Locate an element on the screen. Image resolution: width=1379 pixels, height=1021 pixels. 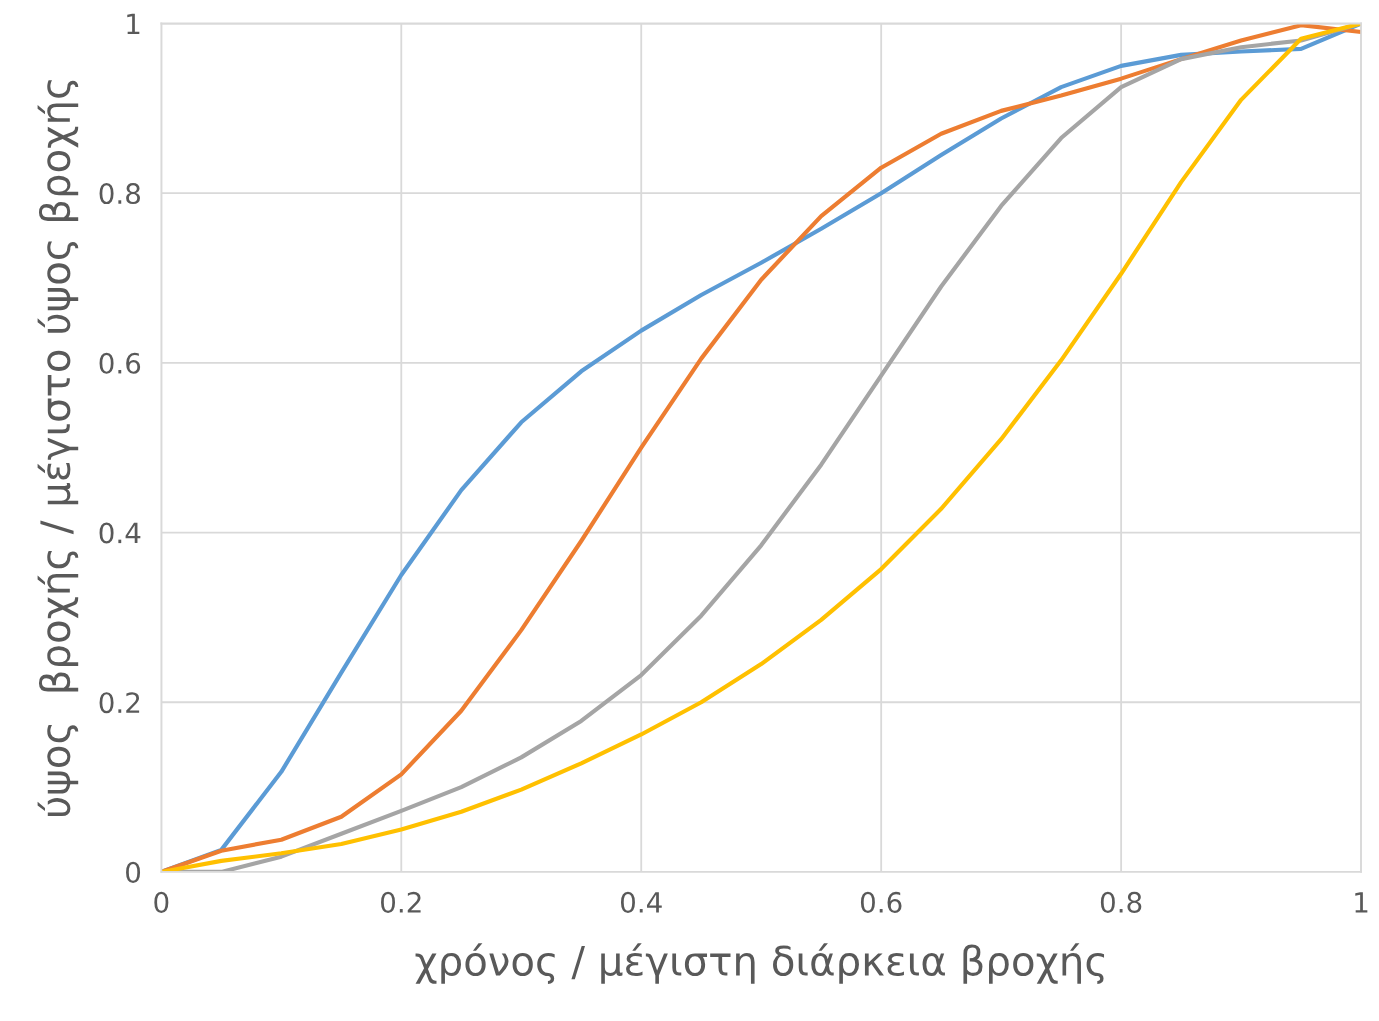
y-tick-label: 0.8 is located at coordinates (119, 194).